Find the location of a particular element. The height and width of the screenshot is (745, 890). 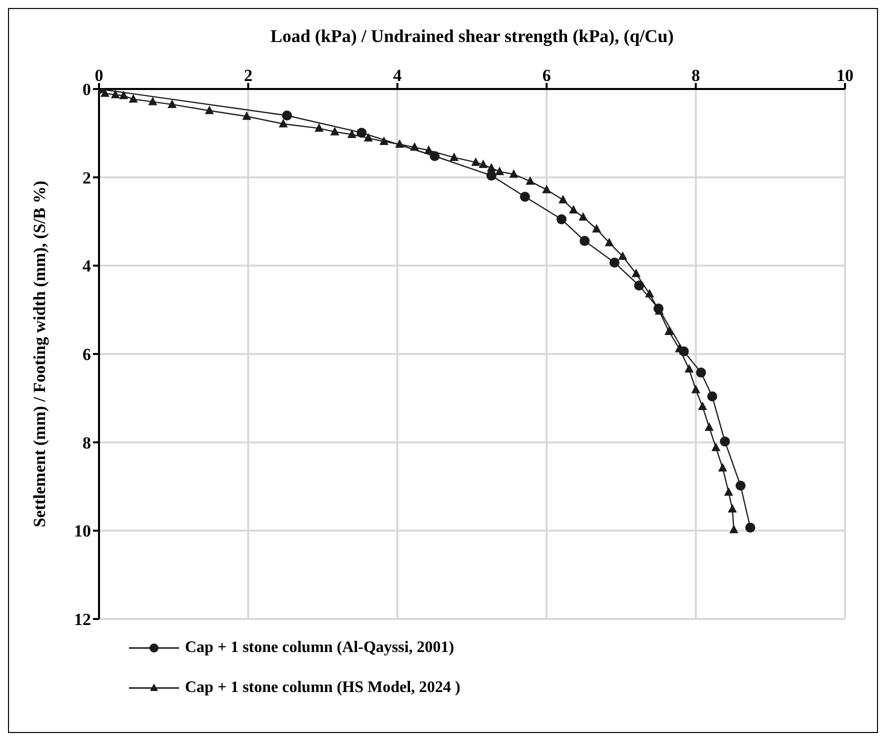

x-axis-title: Load (kPa) / Undrained shear strength (kPa), (q/Cu) is located at coordinates (472, 36).